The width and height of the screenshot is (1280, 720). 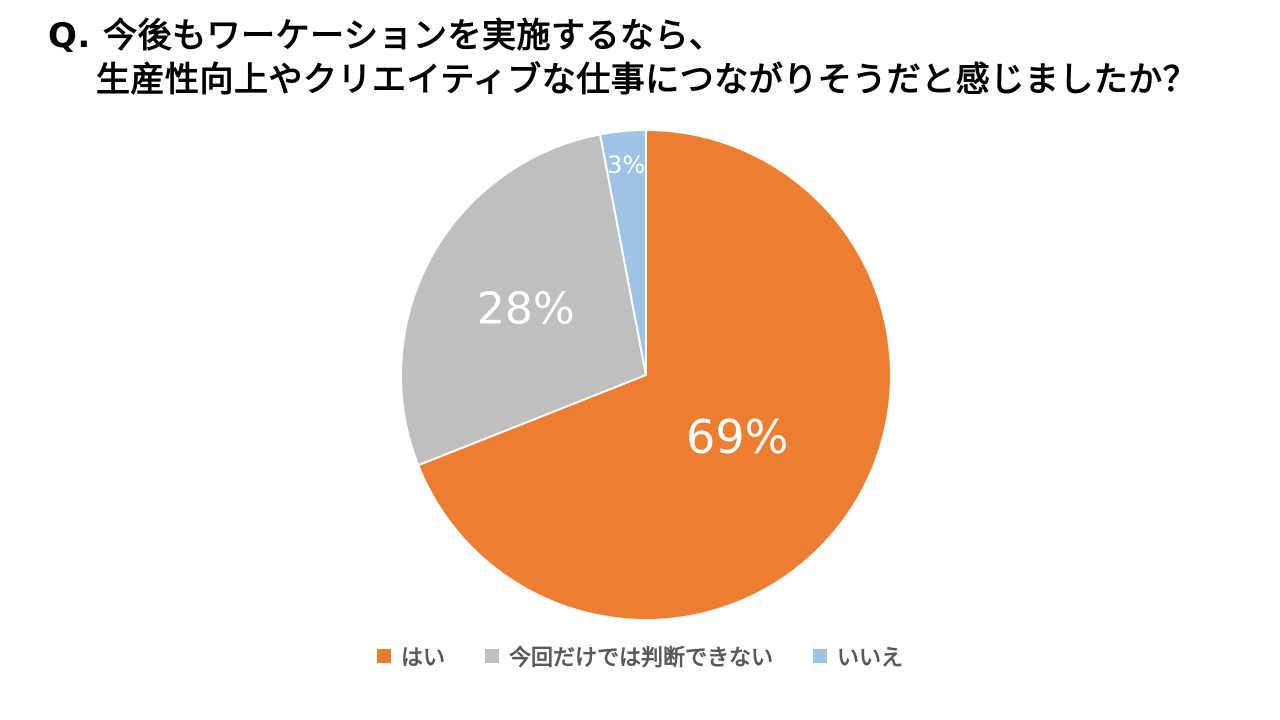 I want to click on data-label-yes: 69%, so click(x=737, y=437).